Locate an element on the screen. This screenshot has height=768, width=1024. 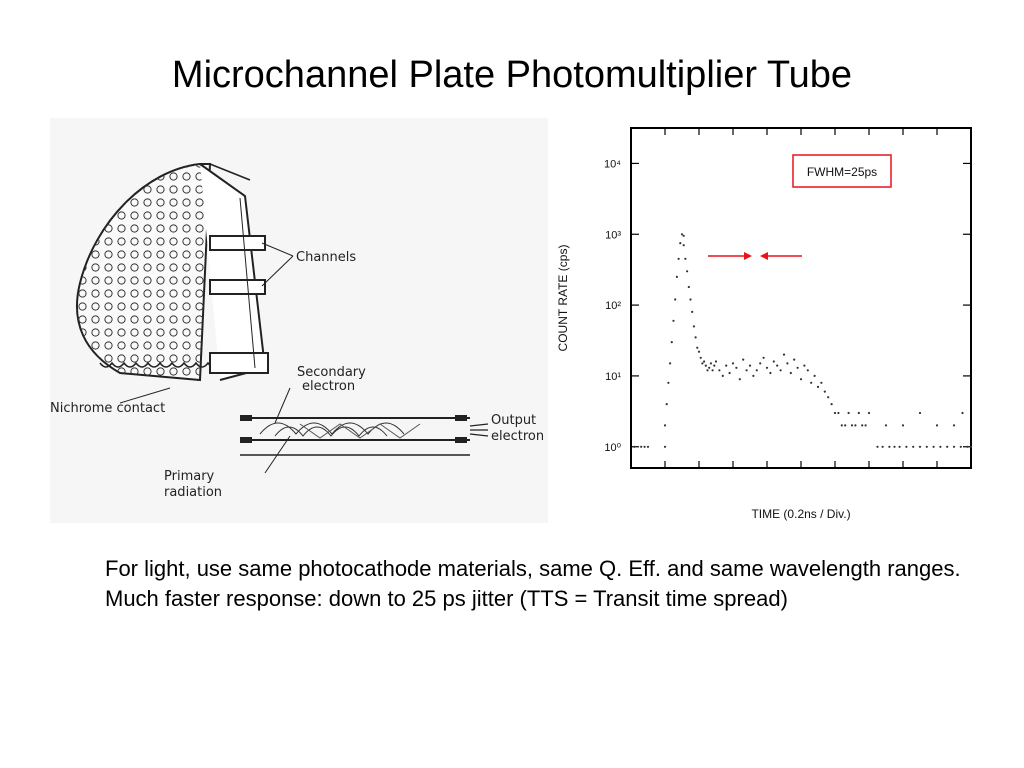
label-secondary-1: Secondary is located at coordinates (331, 372).